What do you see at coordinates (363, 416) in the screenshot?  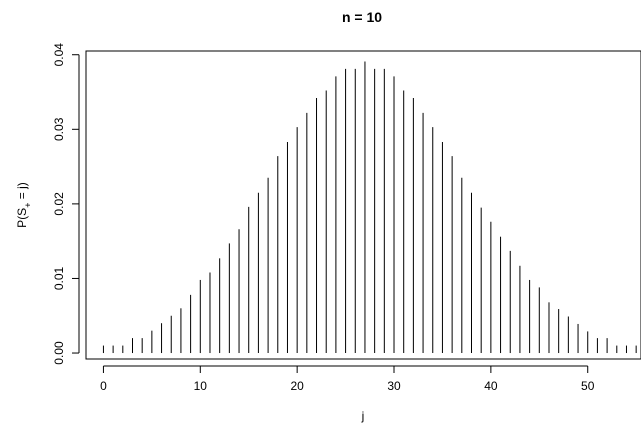 I see `x-axis-label: j` at bounding box center [363, 416].